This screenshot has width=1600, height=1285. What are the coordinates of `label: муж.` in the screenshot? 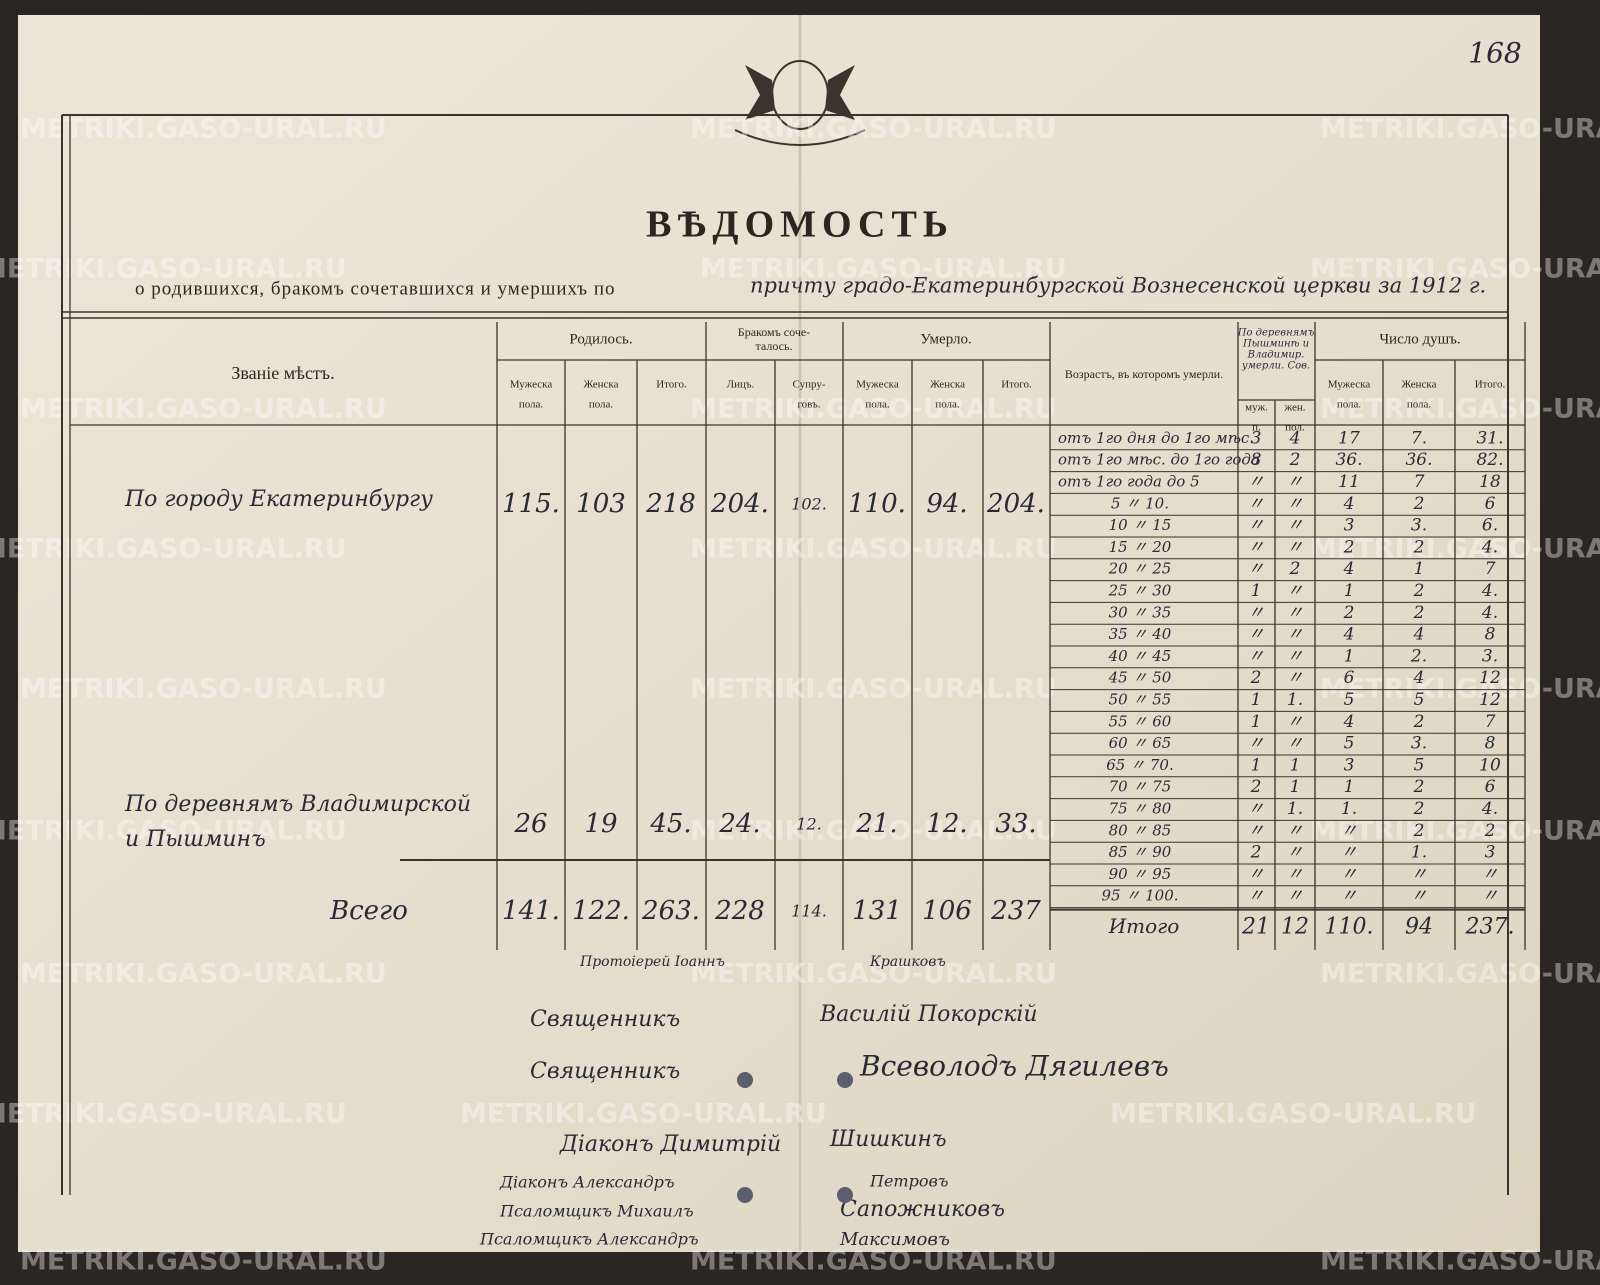 It's located at (1256, 408).